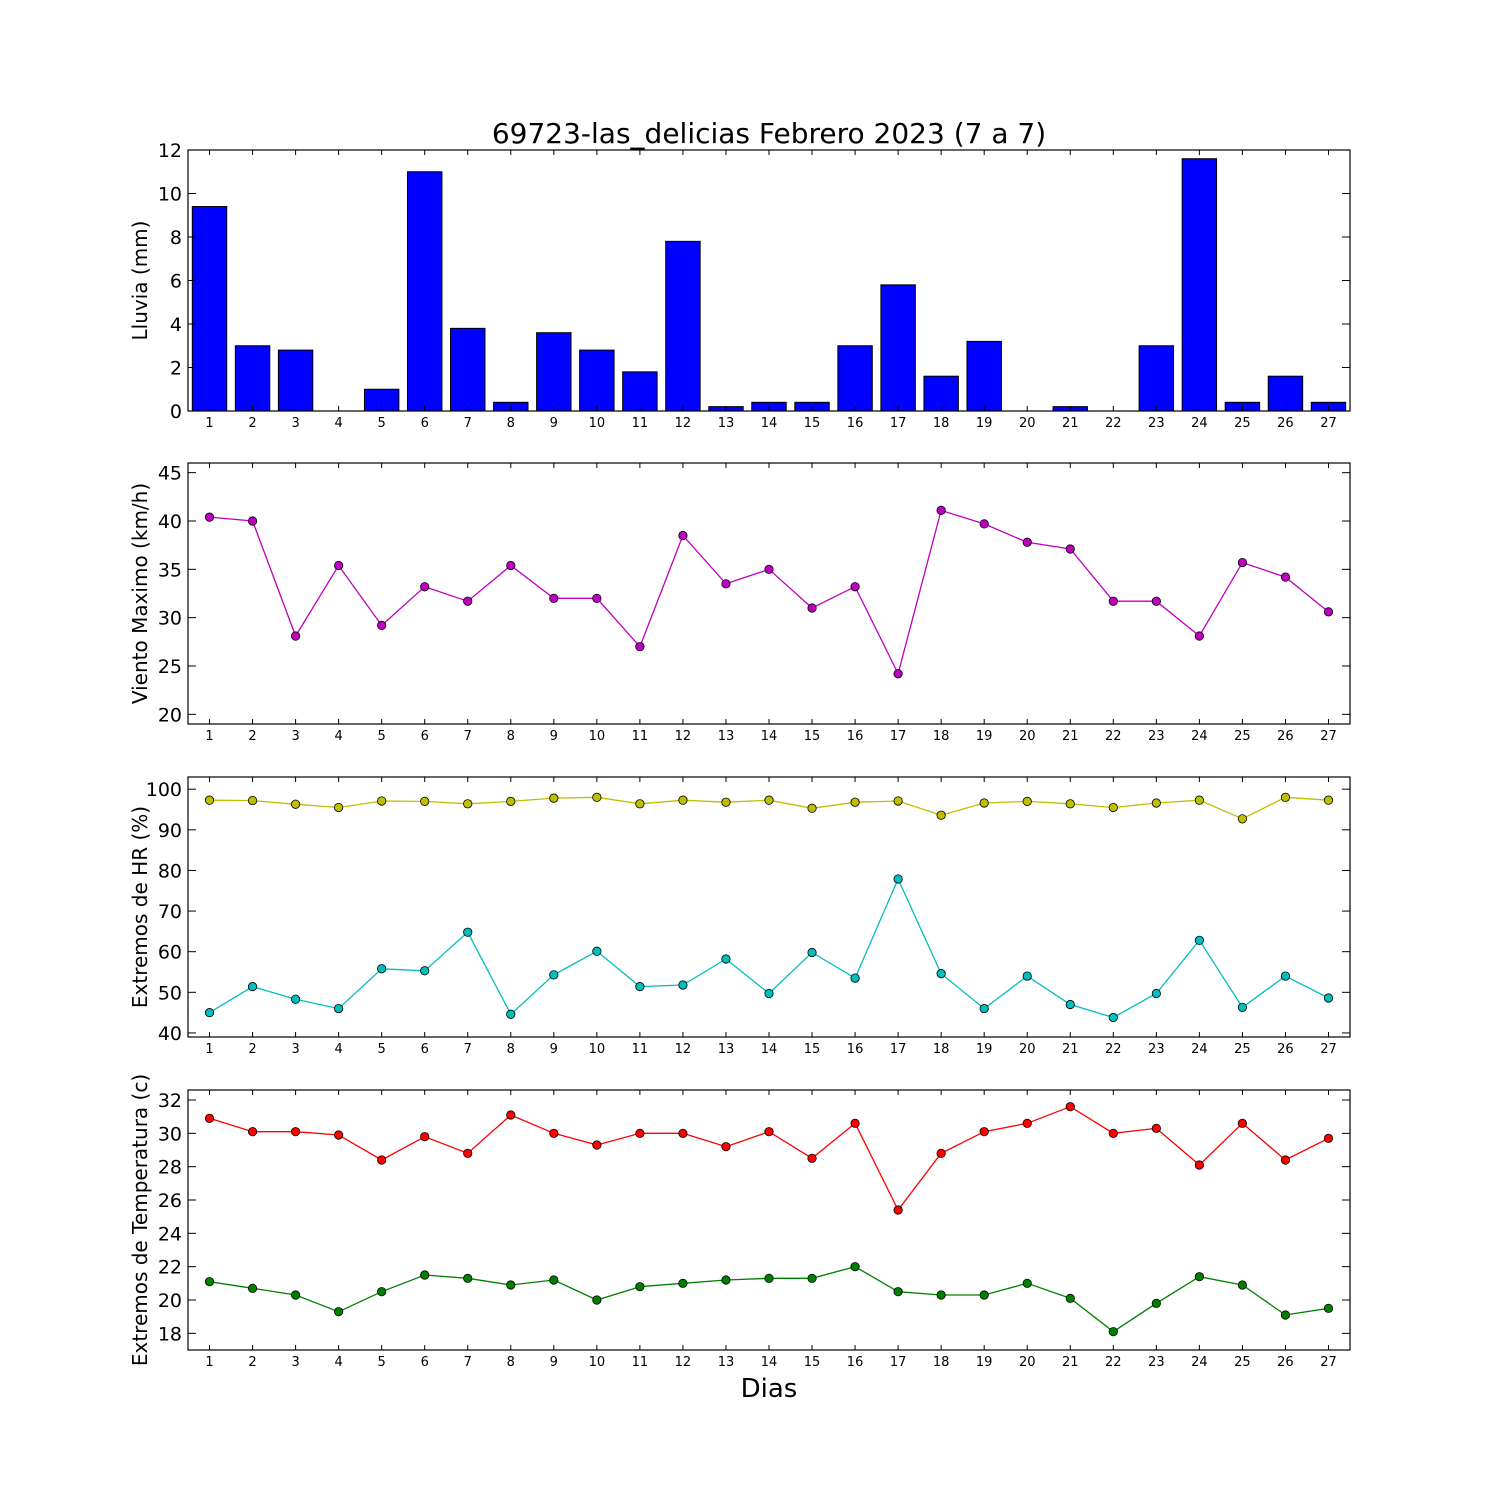 Image resolution: width=1500 pixels, height=1500 pixels. What do you see at coordinates (338, 423) in the screenshot?
I see `rain-x-tick-label: 4` at bounding box center [338, 423].